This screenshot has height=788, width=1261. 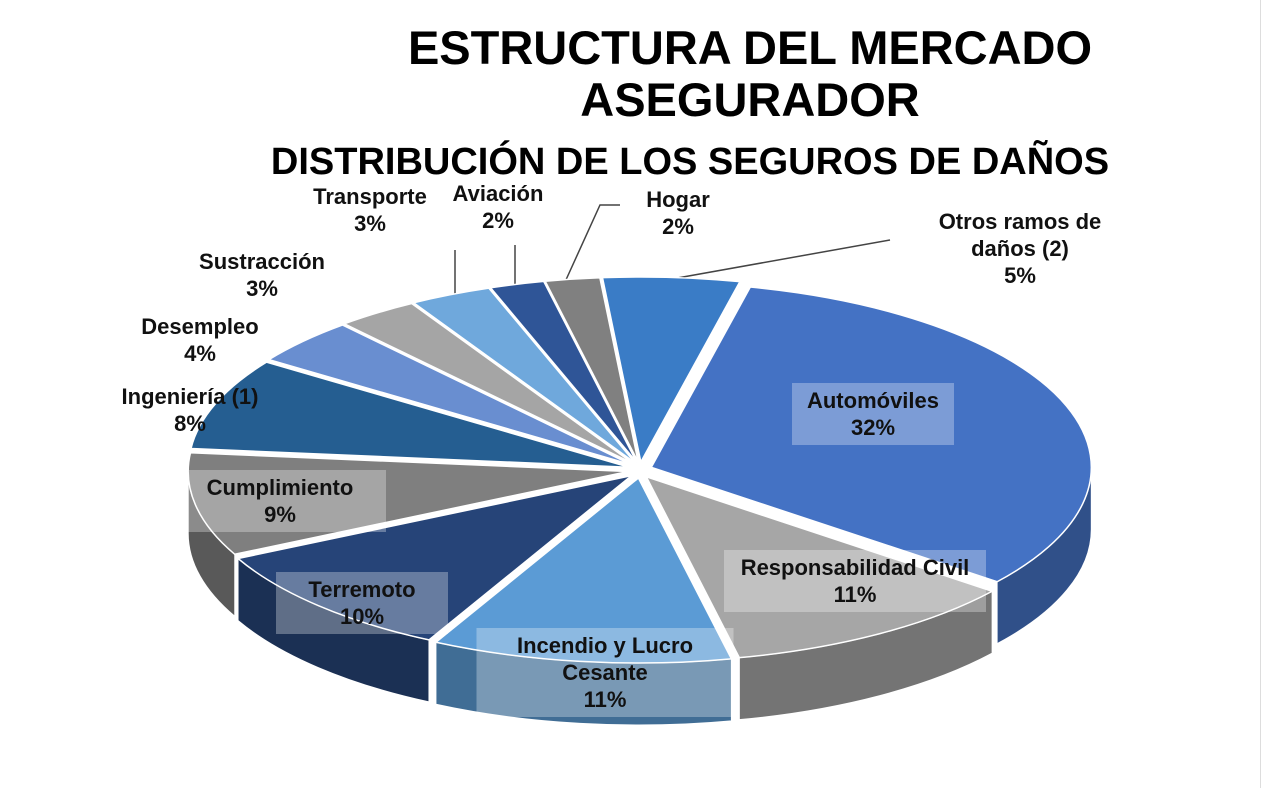 What do you see at coordinates (200, 353) in the screenshot?
I see `label-value: 4%` at bounding box center [200, 353].